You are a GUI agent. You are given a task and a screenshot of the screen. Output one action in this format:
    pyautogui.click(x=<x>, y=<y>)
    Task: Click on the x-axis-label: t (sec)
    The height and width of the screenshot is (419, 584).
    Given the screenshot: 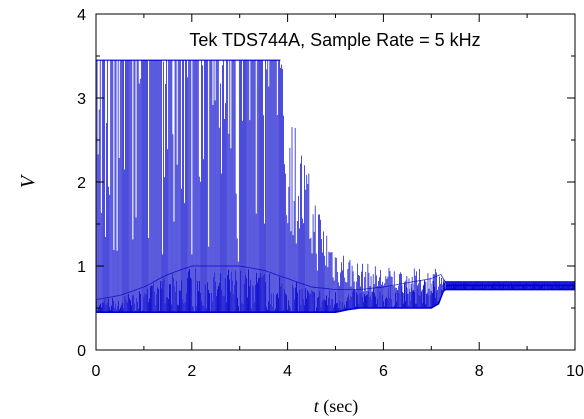 What is the action you would take?
    pyautogui.click(x=336, y=406)
    